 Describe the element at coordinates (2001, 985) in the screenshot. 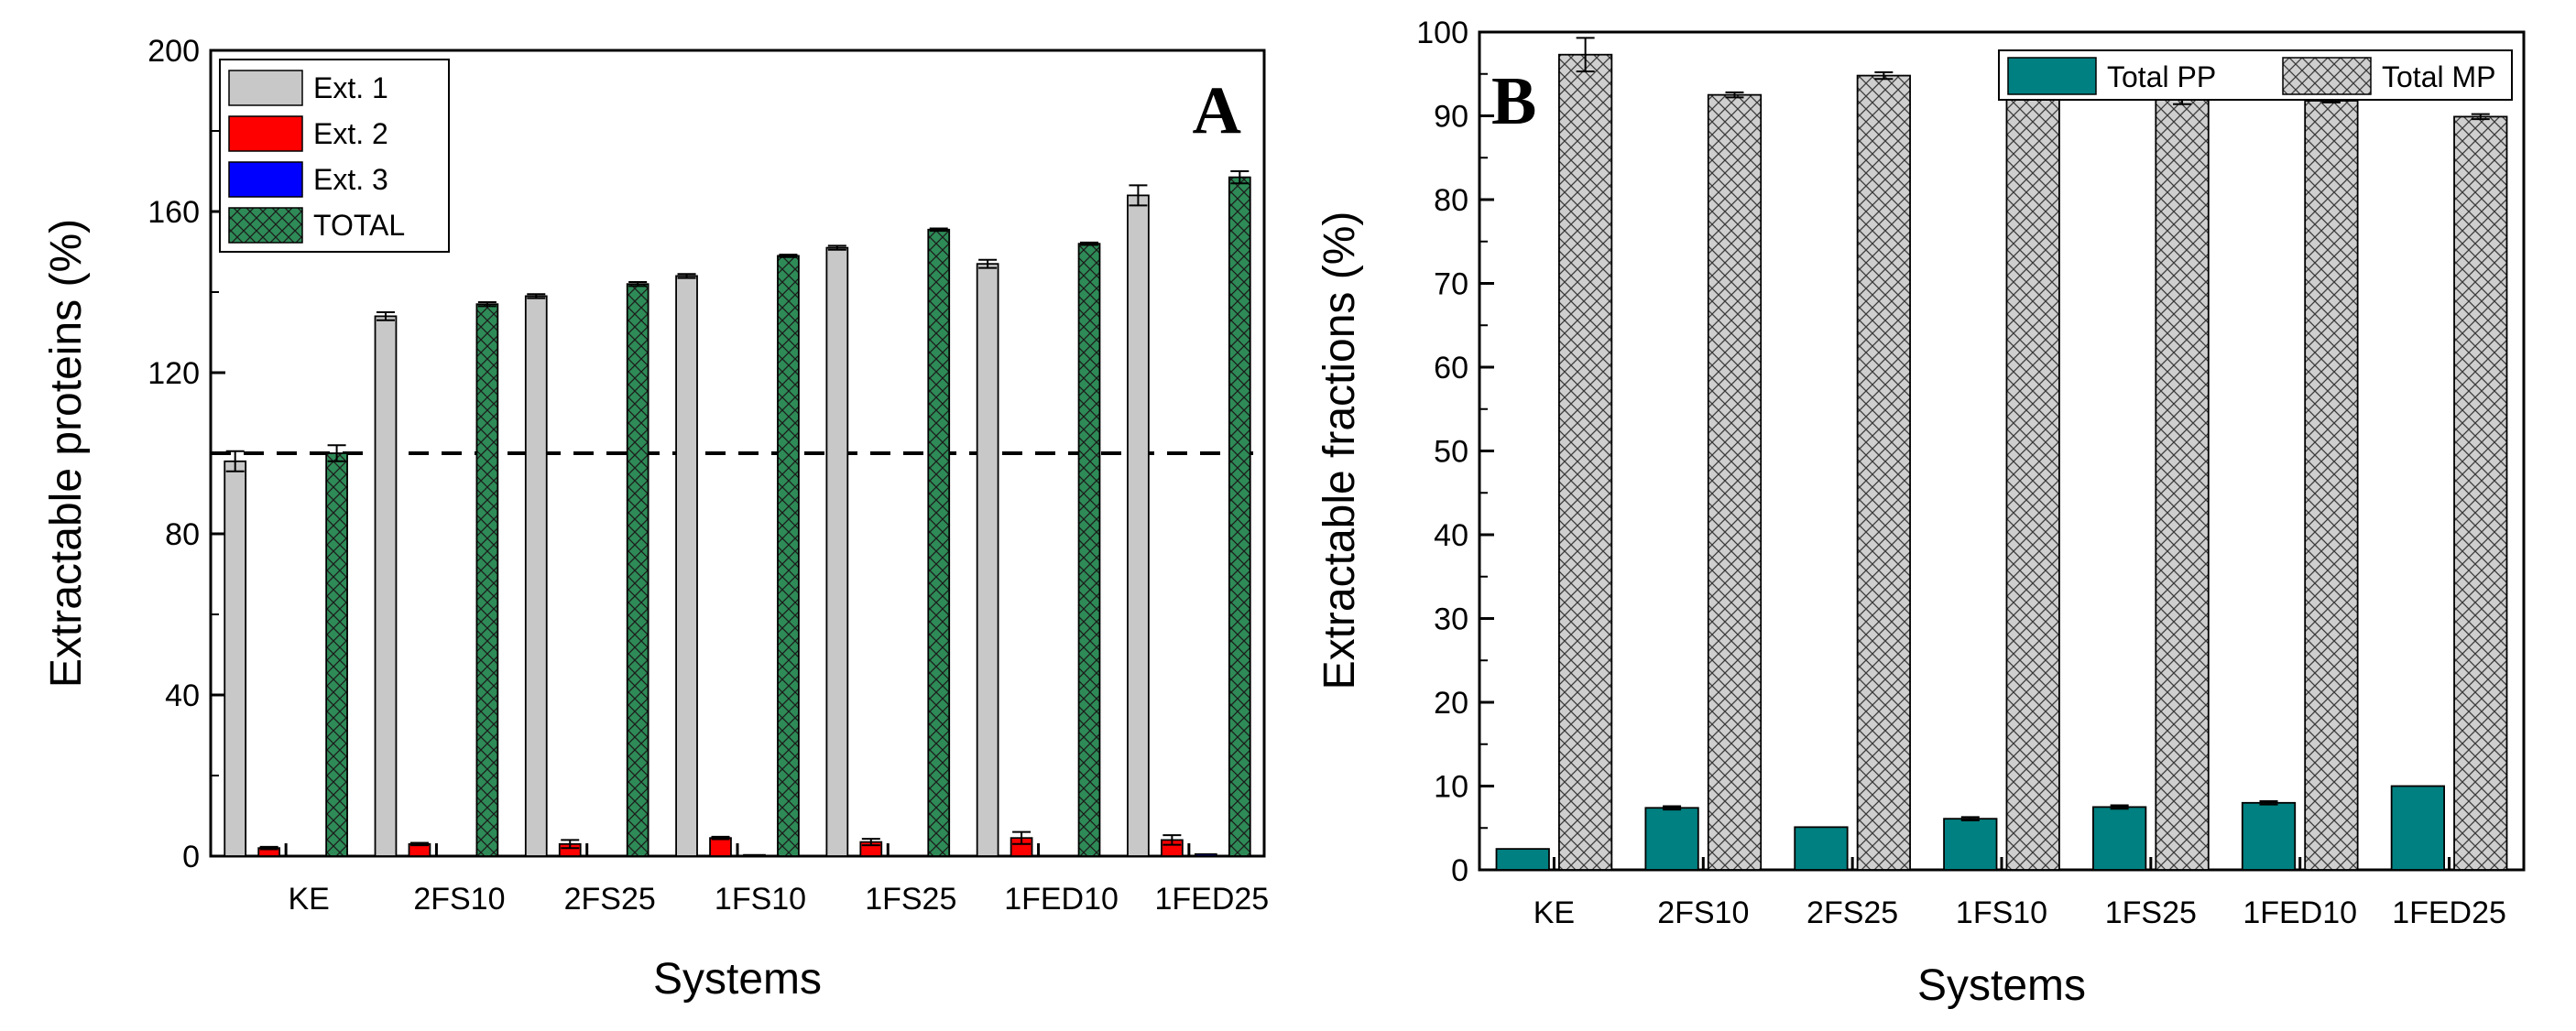

I see `panel-b-x-axis-title: Systems` at that location.